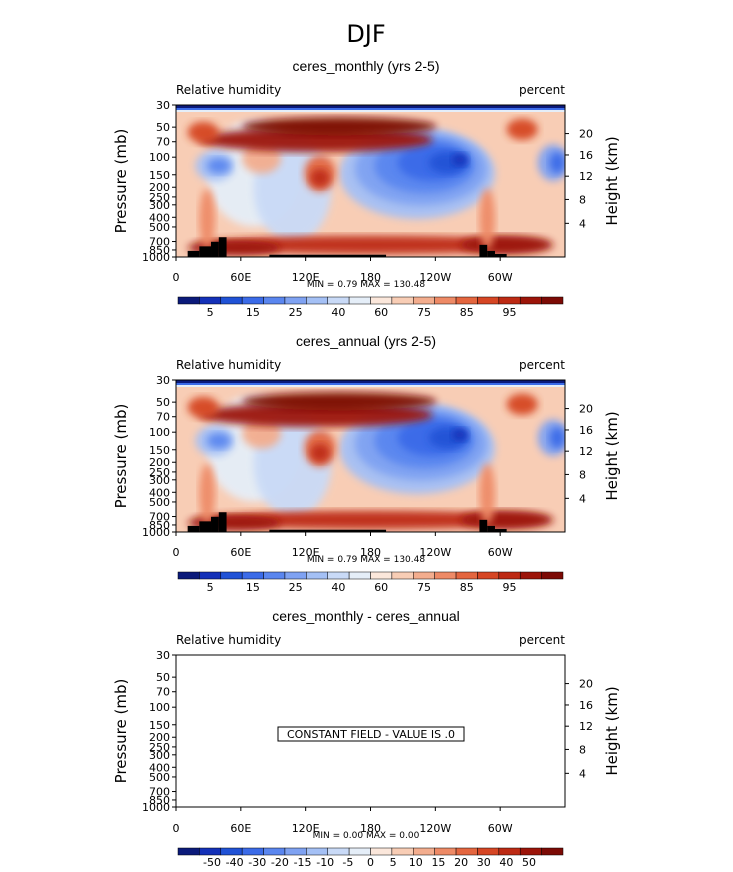  What do you see at coordinates (296, 587) in the screenshot?
I see `colorbar-label: 25` at bounding box center [296, 587].